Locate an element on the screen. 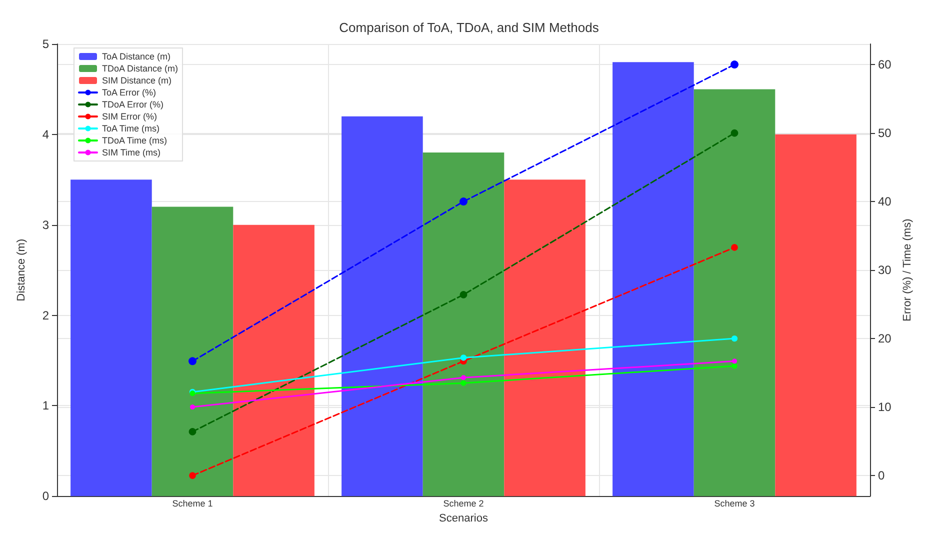  y-tick-label: 4 is located at coordinates (46, 134).